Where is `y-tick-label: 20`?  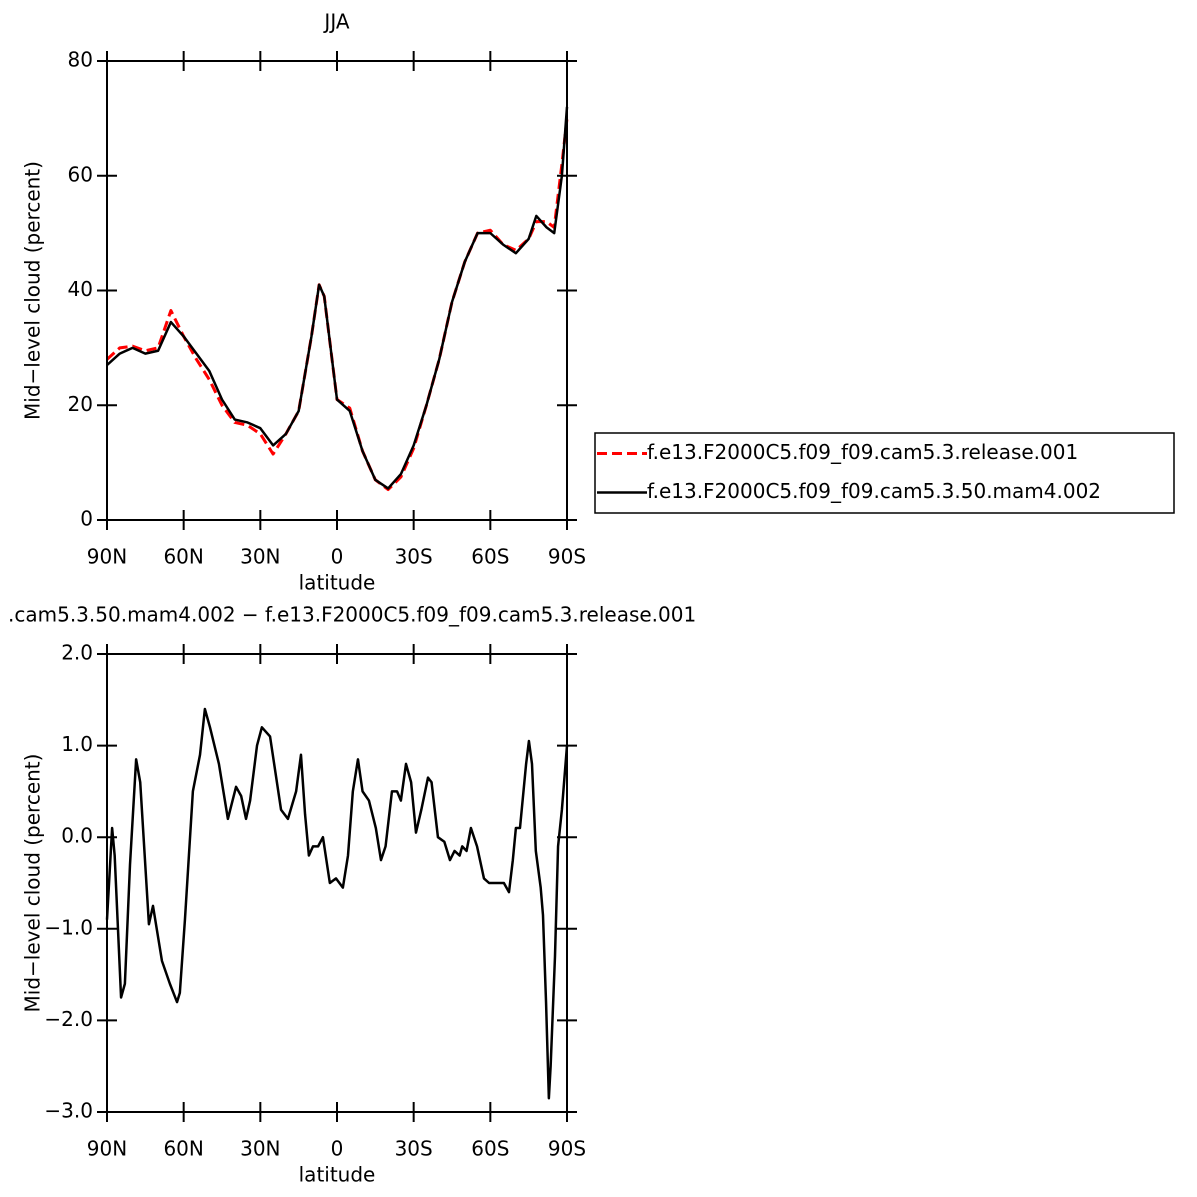 y-tick-label: 20 is located at coordinates (80, 404).